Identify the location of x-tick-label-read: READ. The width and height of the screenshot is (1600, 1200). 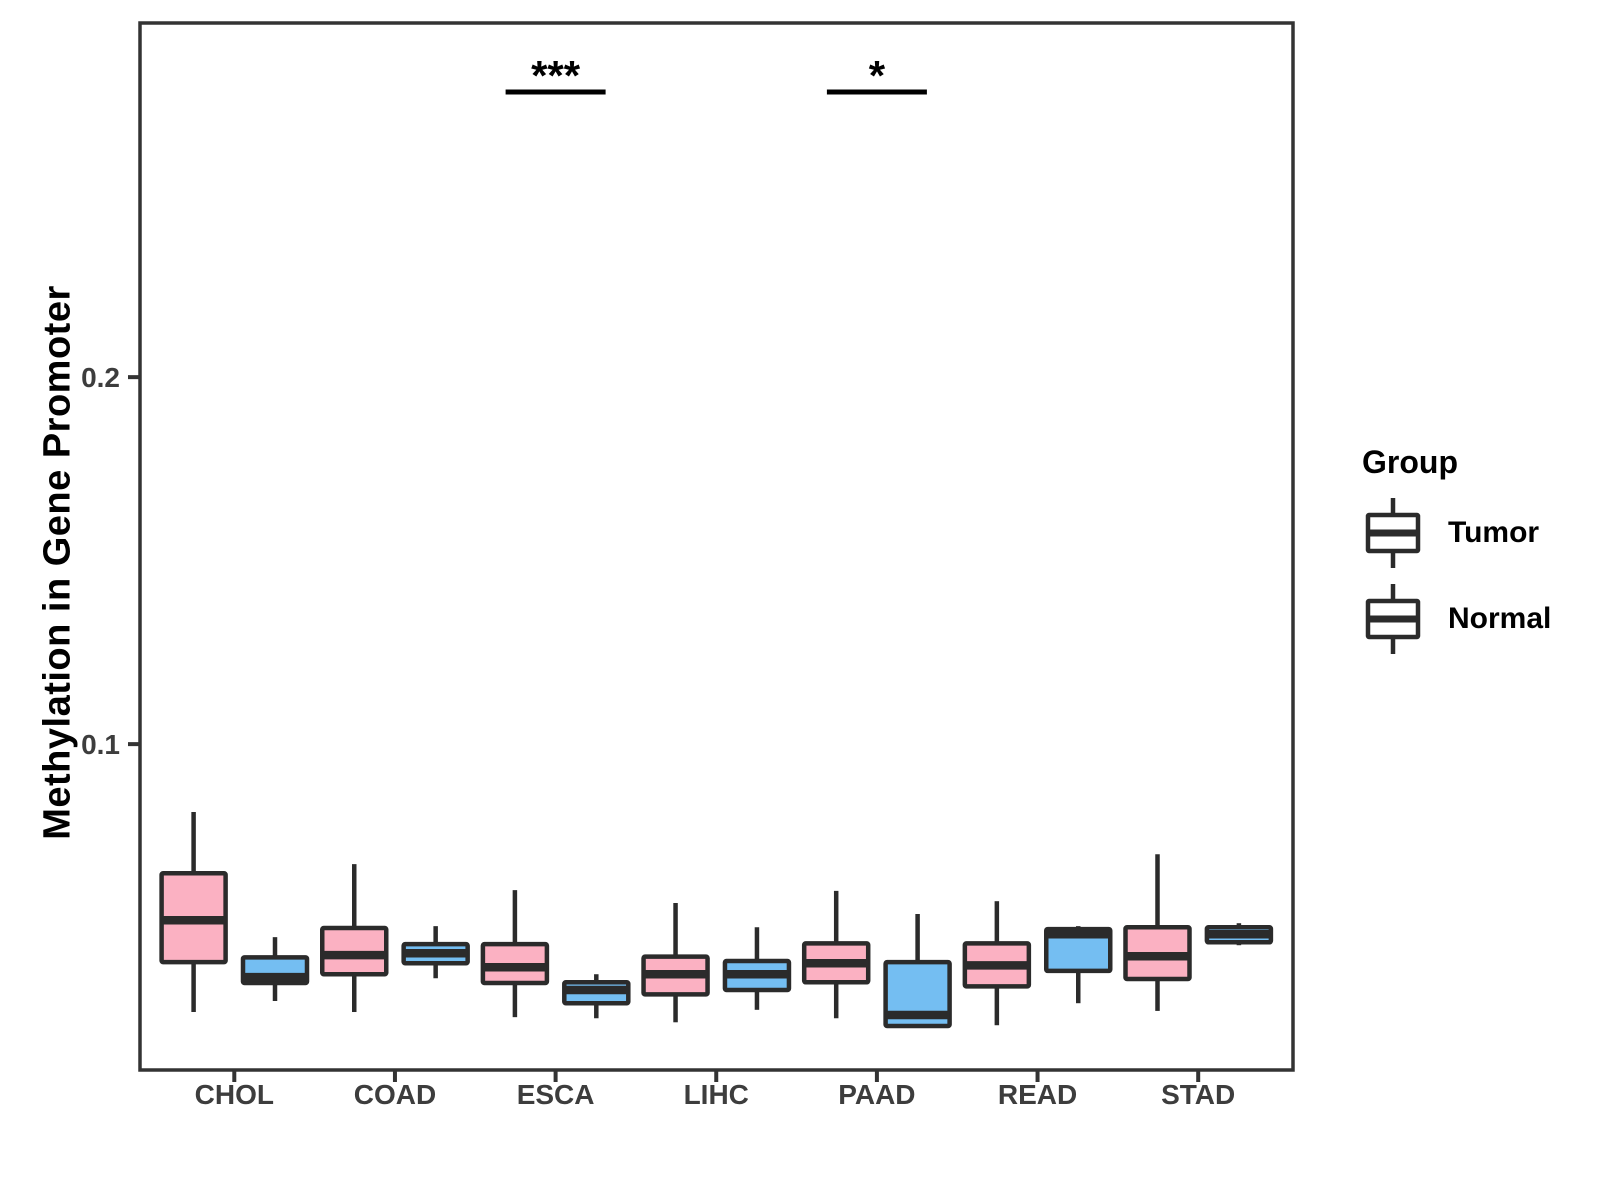
(1037, 1094).